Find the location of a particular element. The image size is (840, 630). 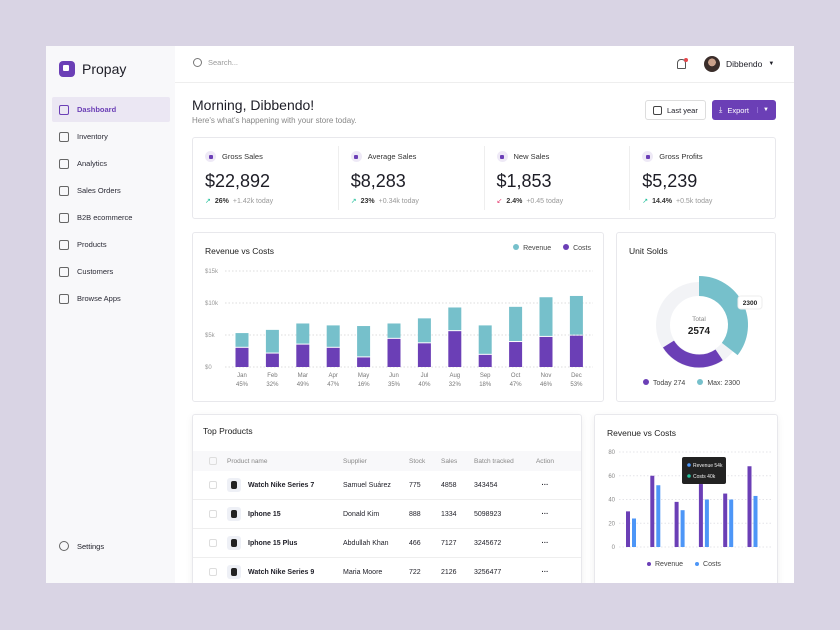

period-label: Last year is located at coordinates (682, 110).